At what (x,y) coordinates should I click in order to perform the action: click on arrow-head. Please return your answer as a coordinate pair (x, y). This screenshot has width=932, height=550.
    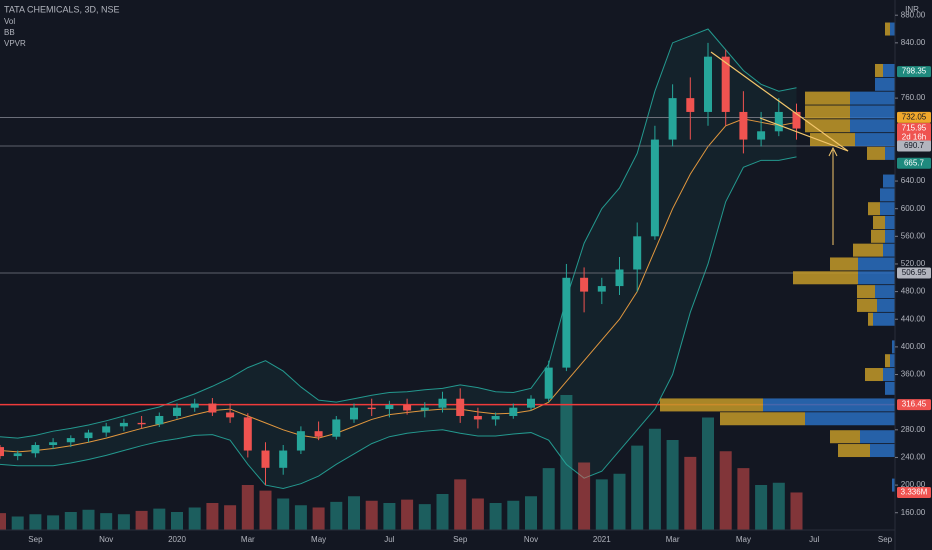
    Looking at the image, I should click on (833, 151).